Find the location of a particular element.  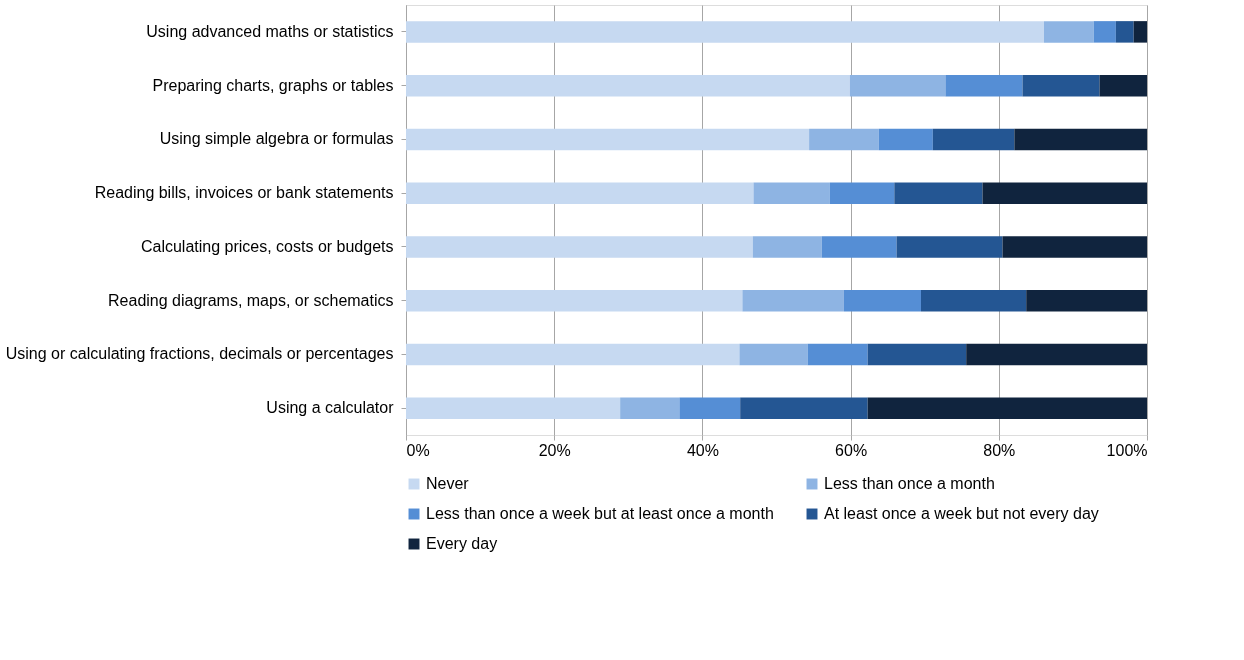

y-tick-label: Calculating prices, costs or budgets is located at coordinates (267, 246).